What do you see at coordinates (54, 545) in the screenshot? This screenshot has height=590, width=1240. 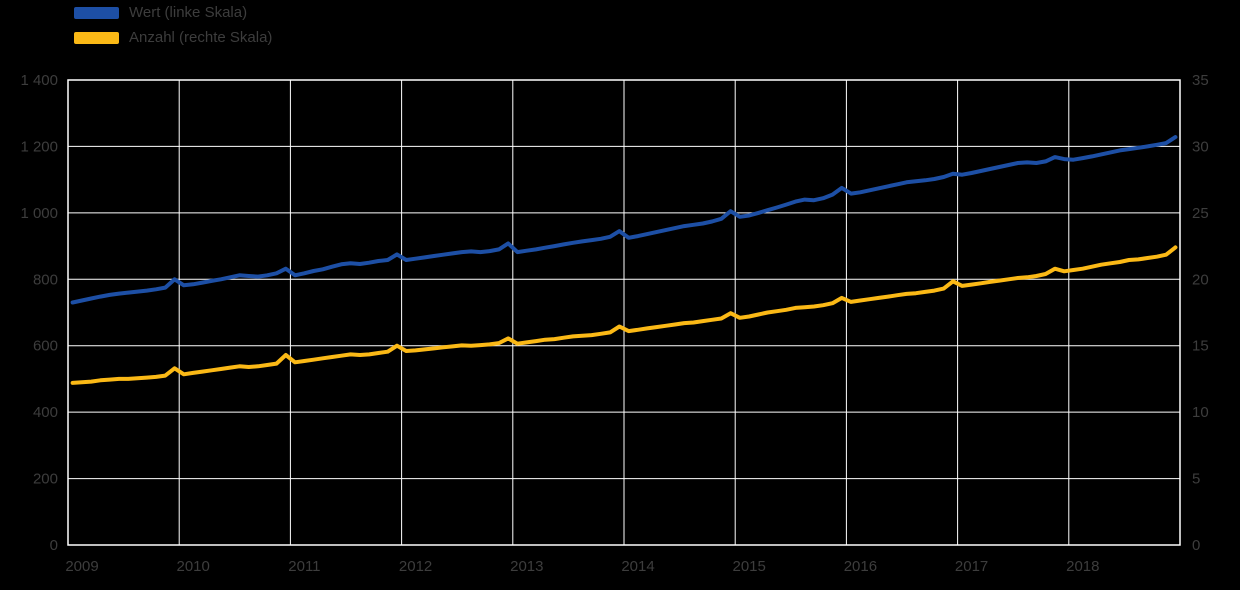 I see `left-axis-tick-label: 0` at bounding box center [54, 545].